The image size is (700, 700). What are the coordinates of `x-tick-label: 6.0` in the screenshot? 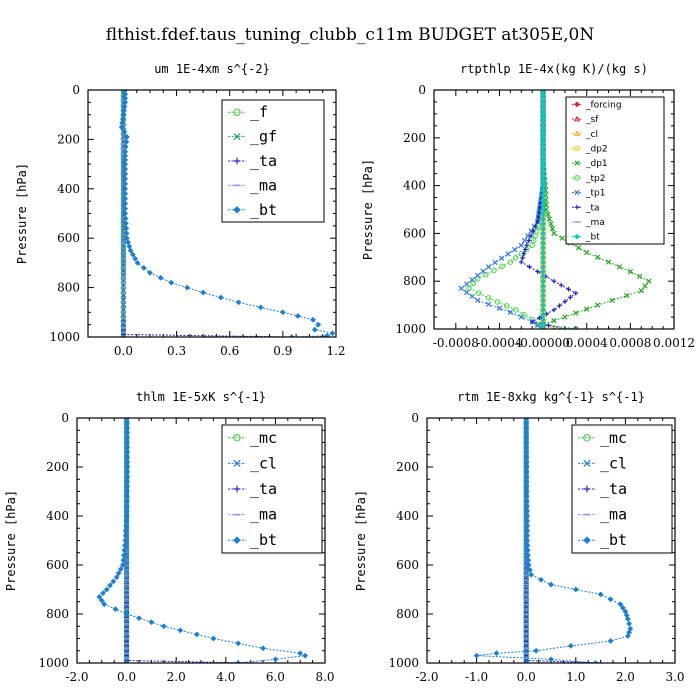 It's located at (275, 677).